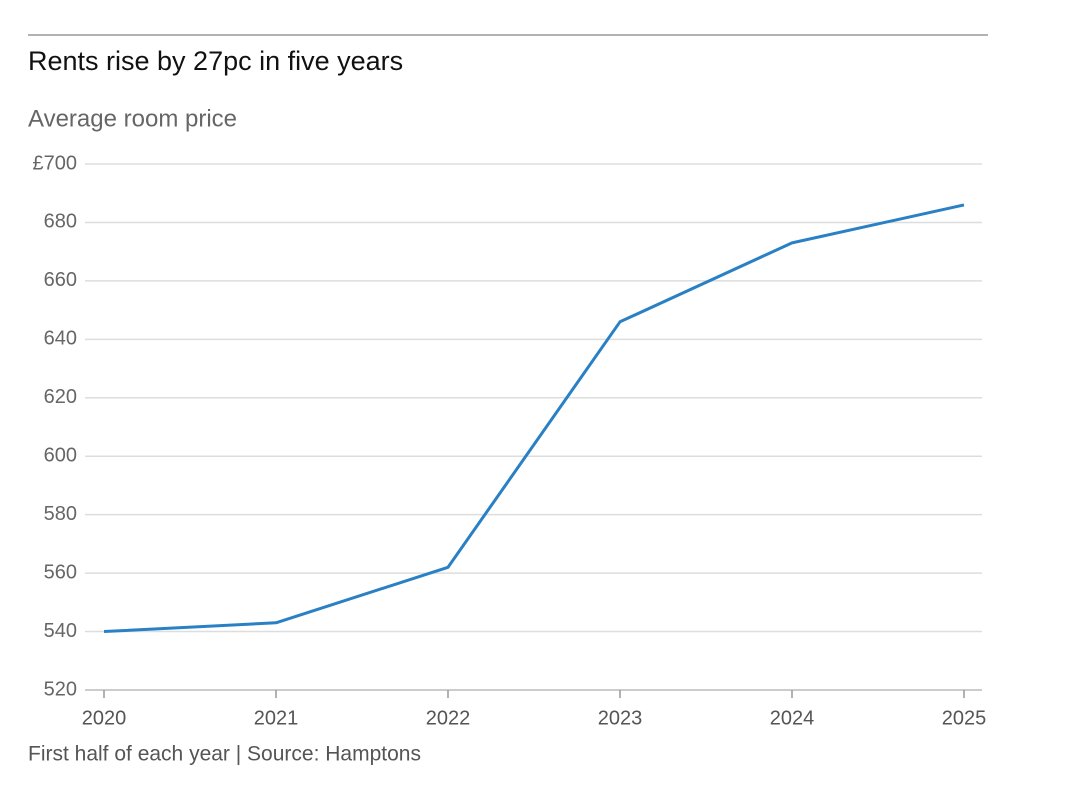 The image size is (1080, 808). What do you see at coordinates (215, 61) in the screenshot?
I see `chart-title: Rents rise by 27pc in five years` at bounding box center [215, 61].